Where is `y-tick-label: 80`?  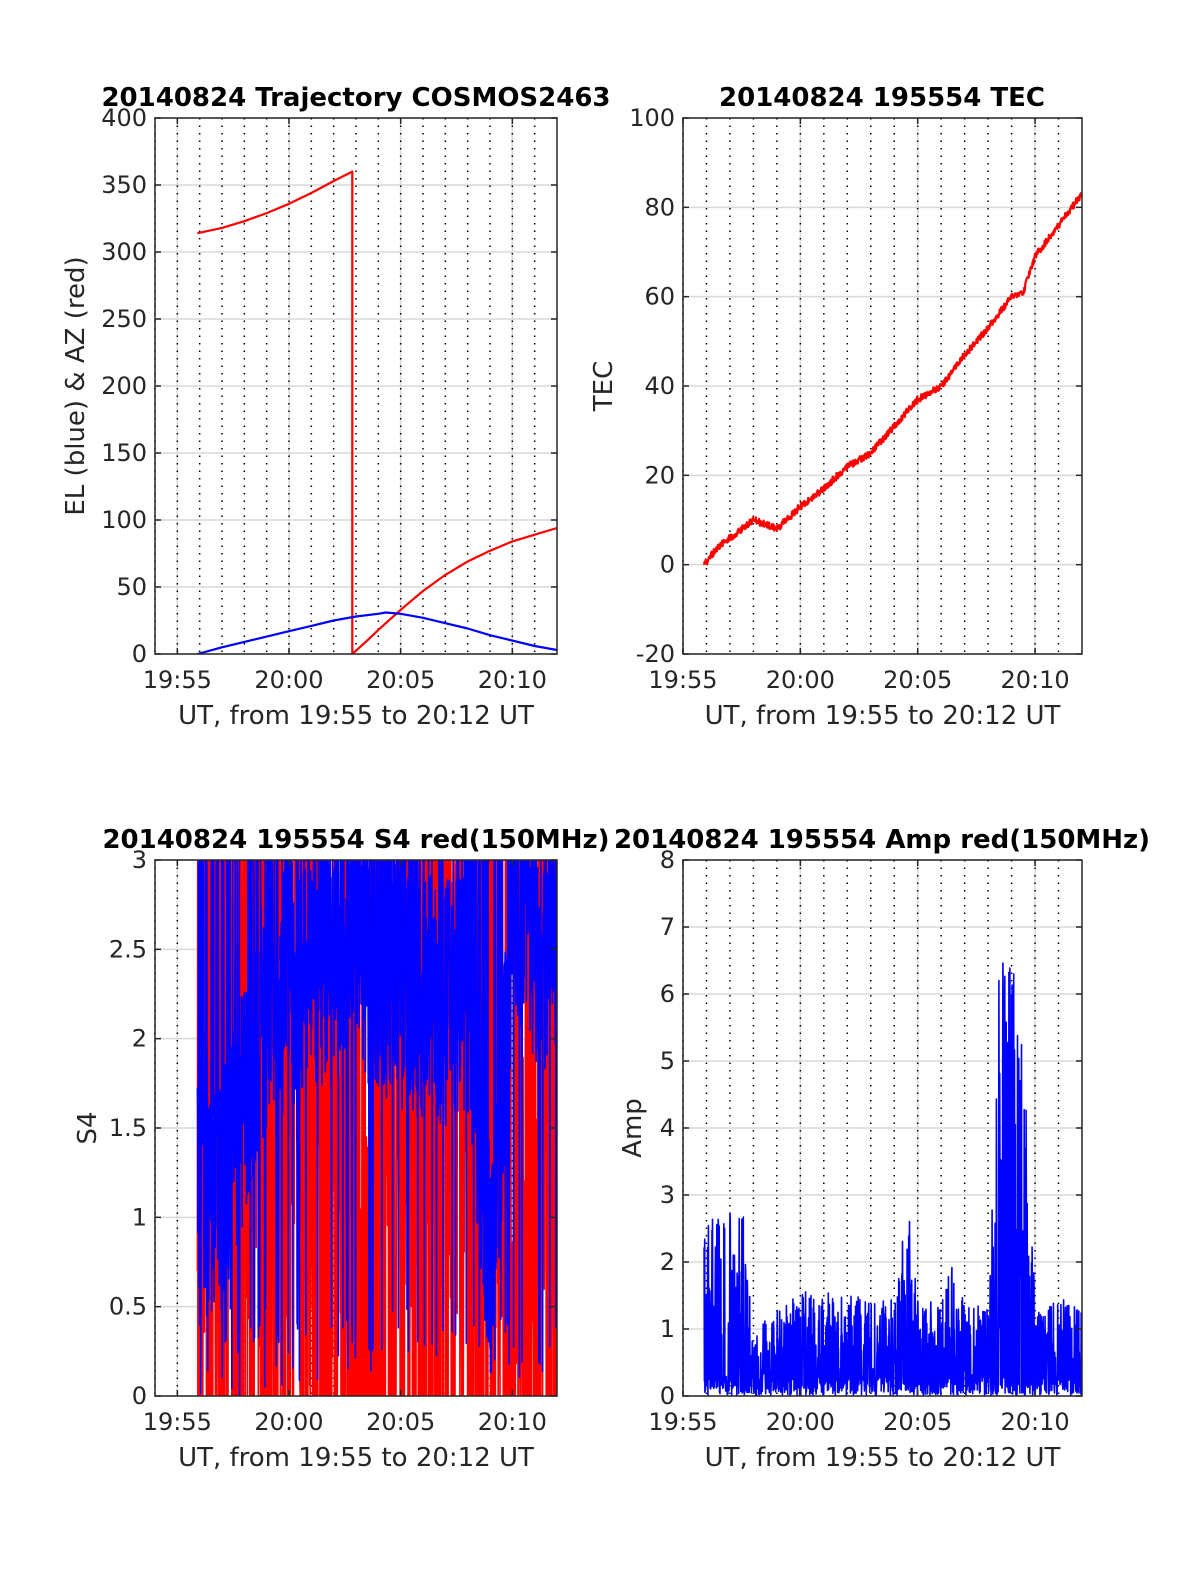
y-tick-label: 80 is located at coordinates (659, 207).